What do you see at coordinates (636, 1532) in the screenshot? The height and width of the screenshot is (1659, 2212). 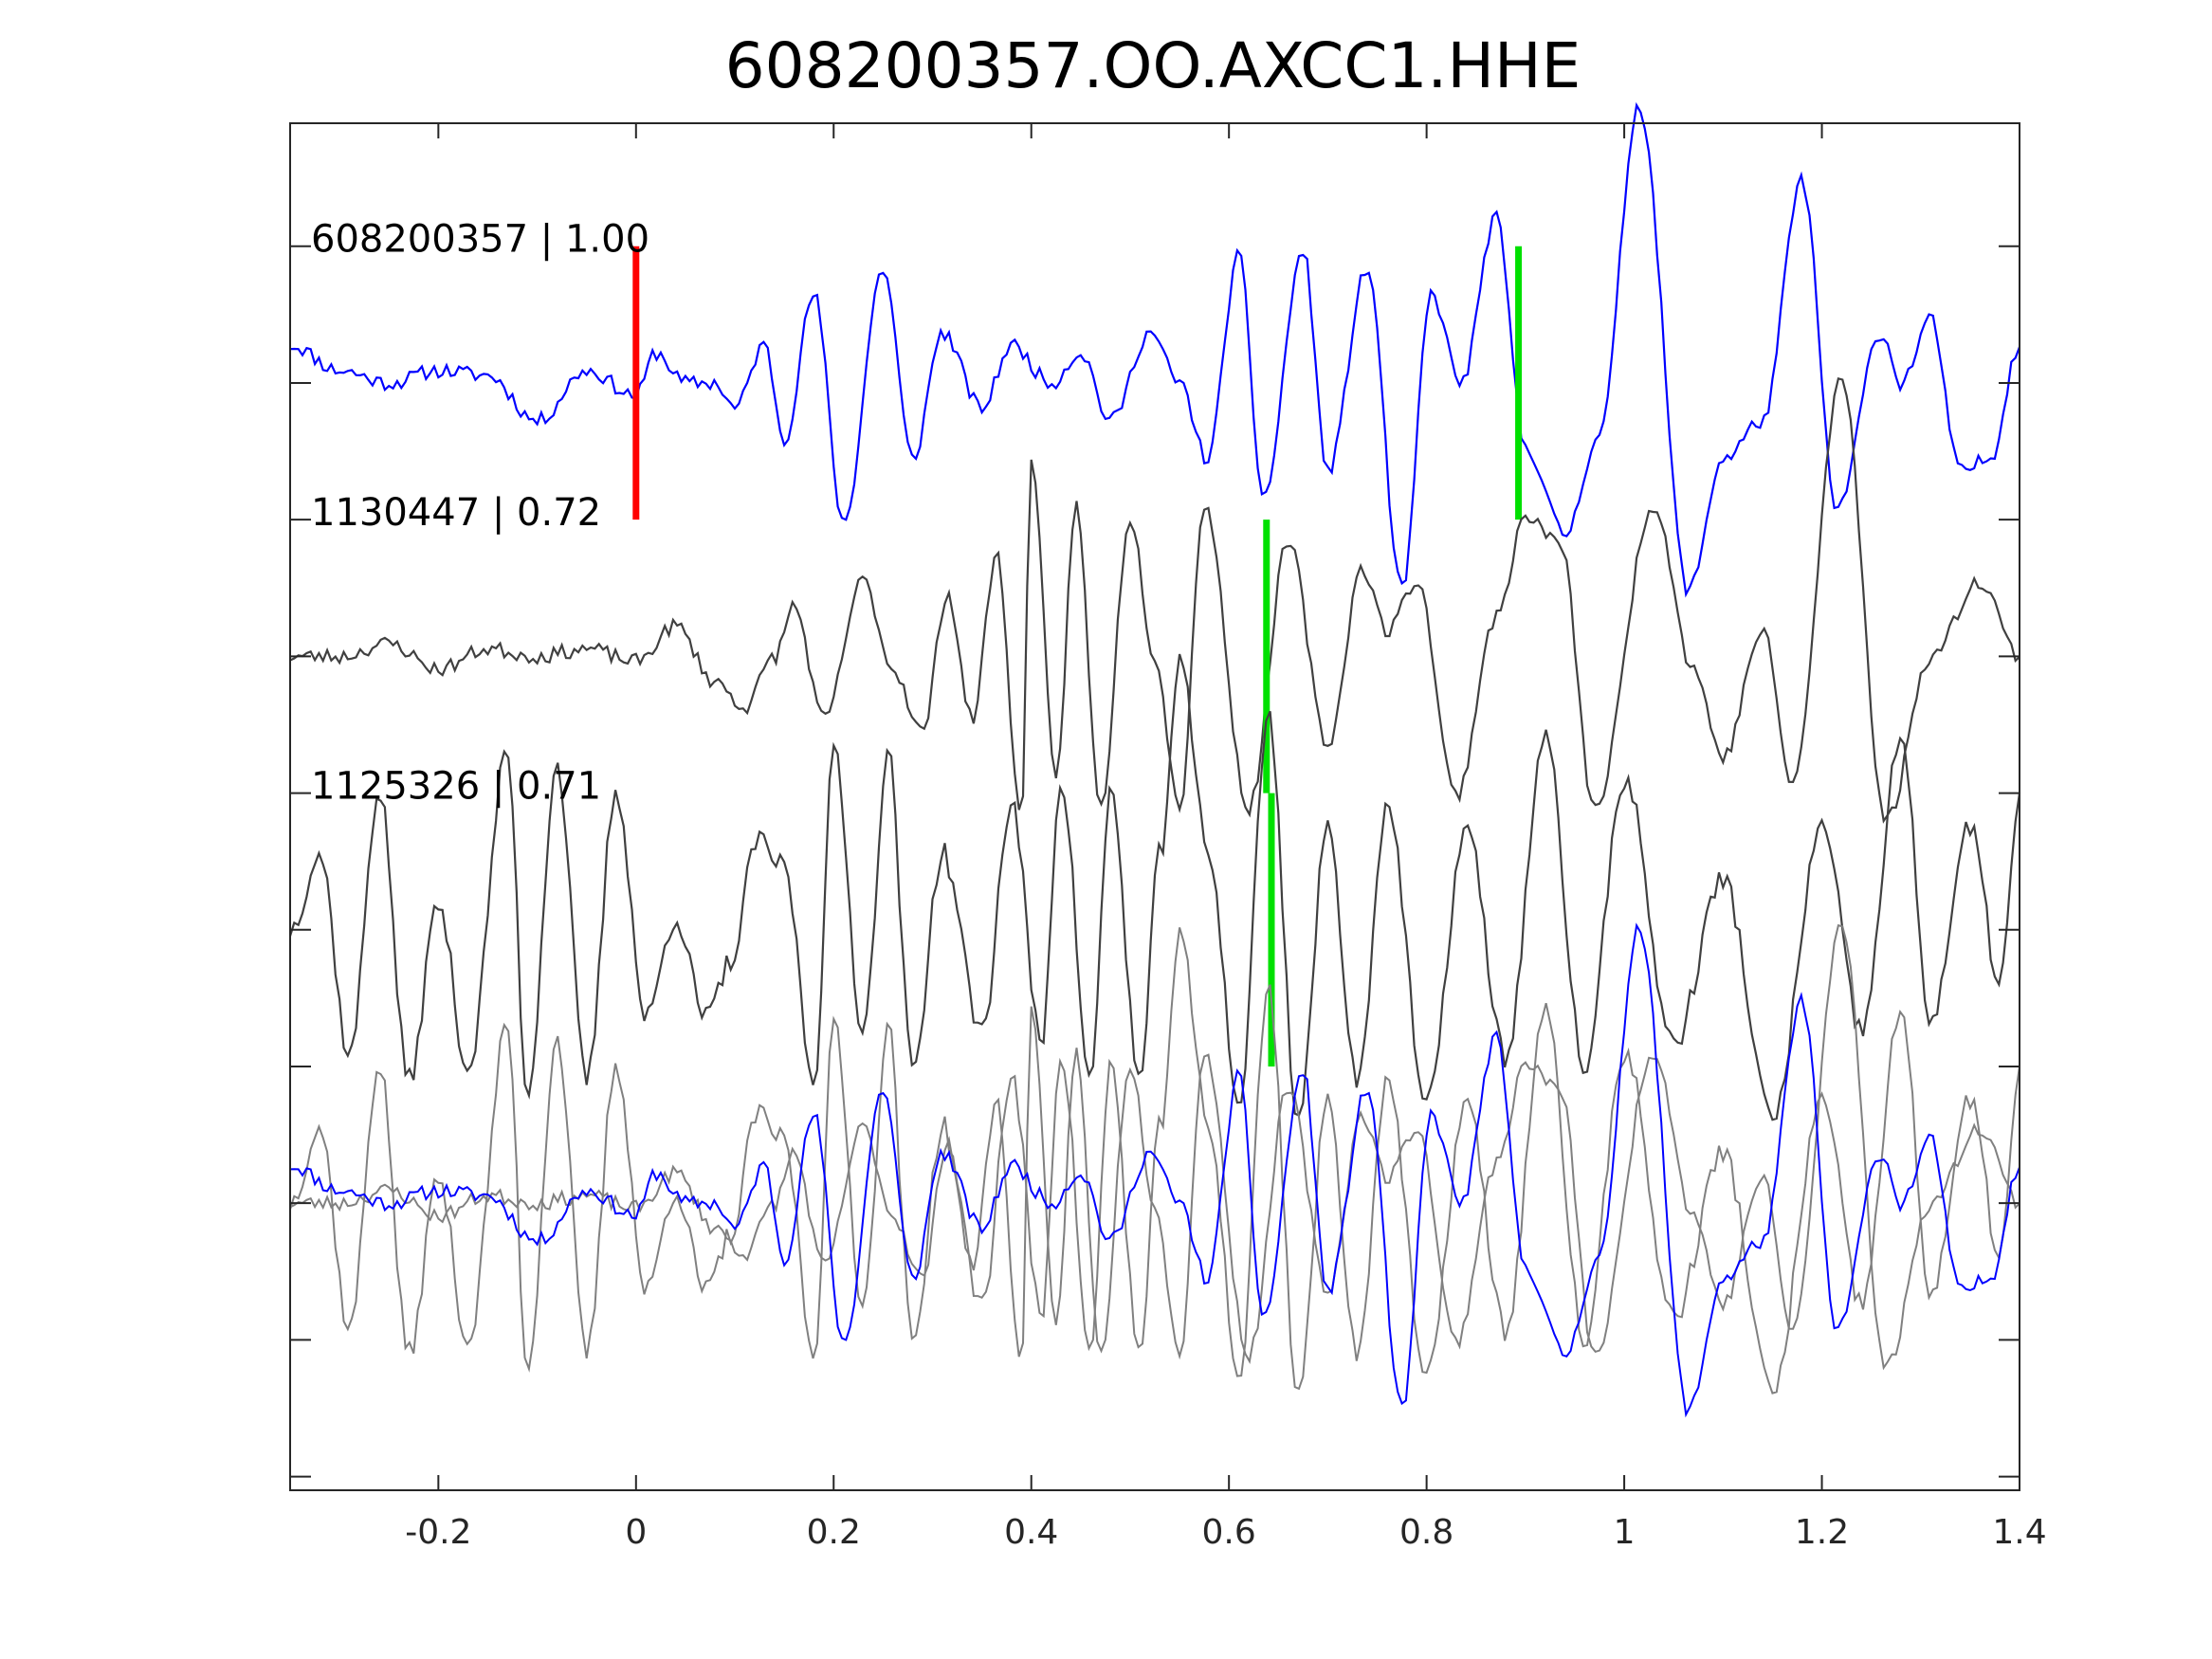 I see `x-tick-label-1: 0` at bounding box center [636, 1532].